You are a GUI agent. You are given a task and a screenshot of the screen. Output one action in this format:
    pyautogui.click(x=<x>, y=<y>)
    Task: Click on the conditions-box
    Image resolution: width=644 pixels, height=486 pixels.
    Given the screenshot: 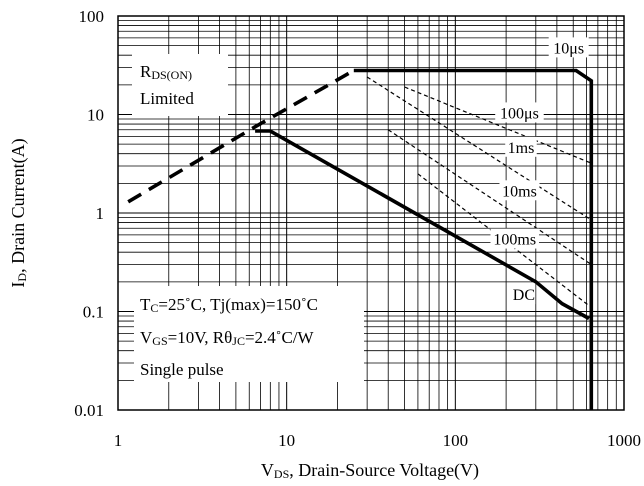 What is the action you would take?
    pyautogui.click(x=249, y=334)
    